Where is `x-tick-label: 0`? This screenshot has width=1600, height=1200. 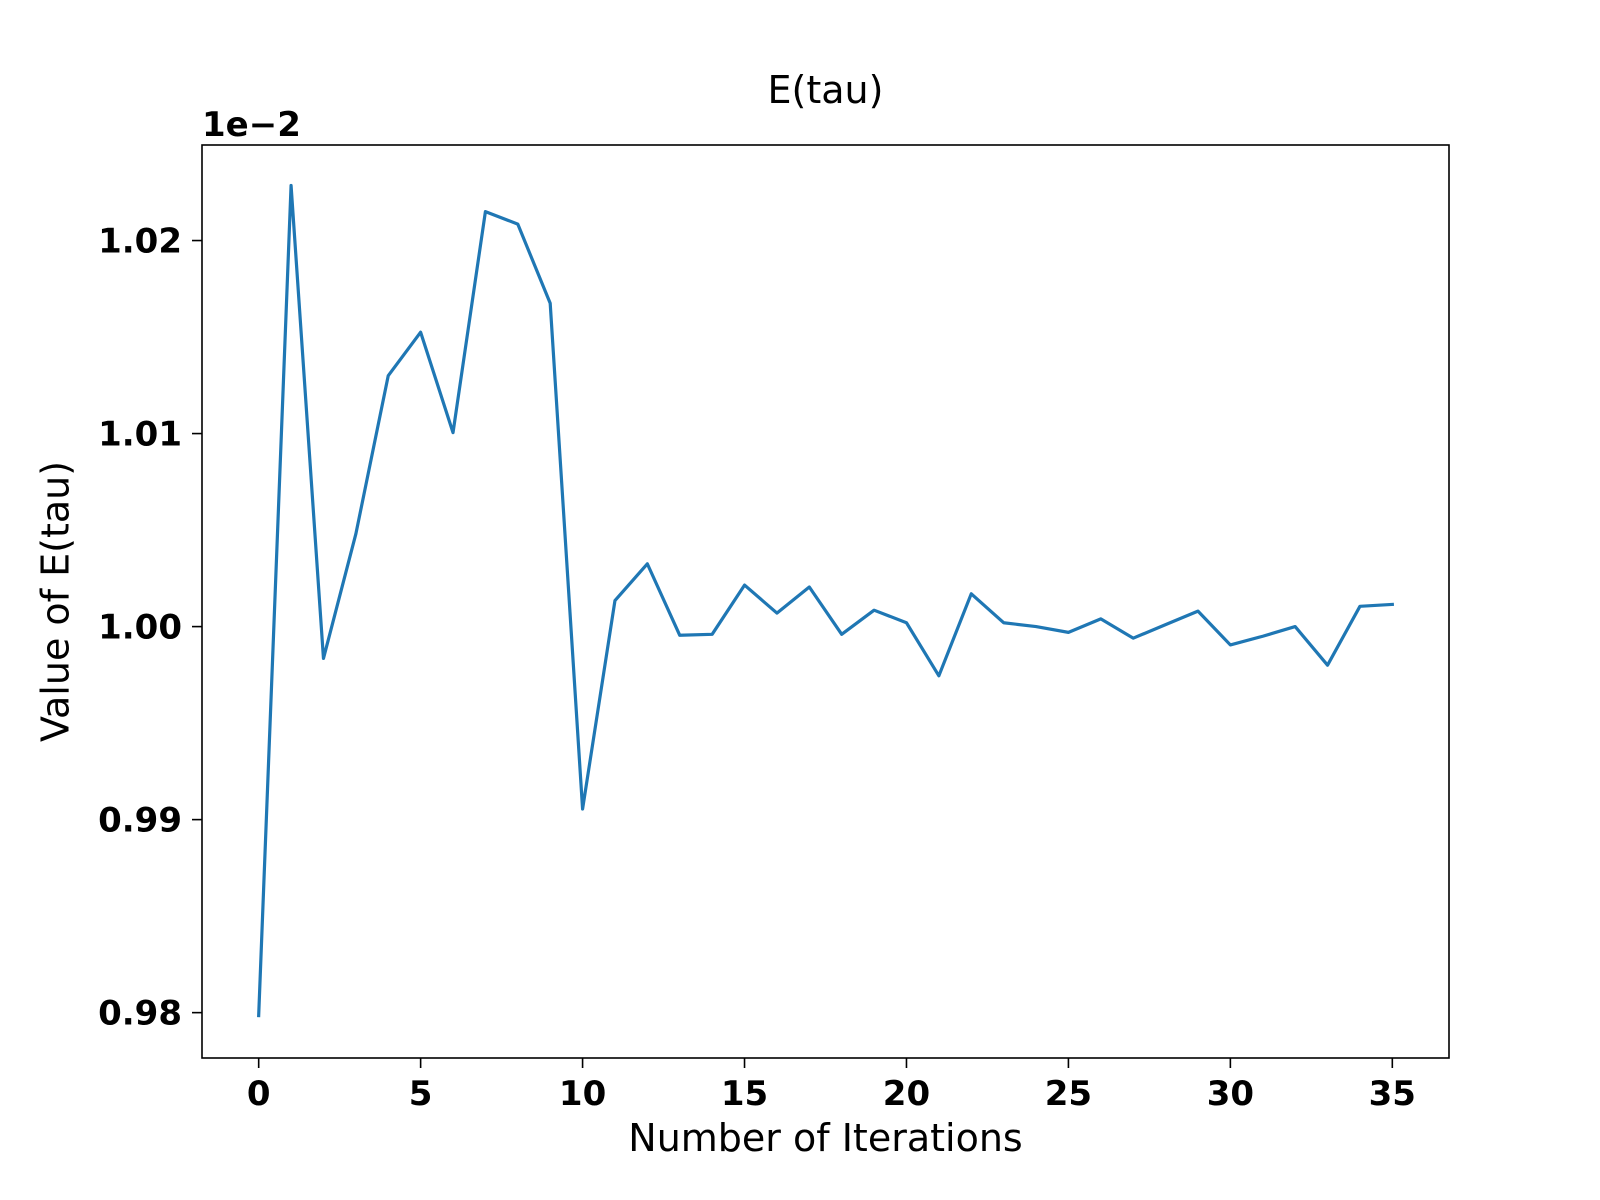
x-tick-label: 0 is located at coordinates (259, 1094).